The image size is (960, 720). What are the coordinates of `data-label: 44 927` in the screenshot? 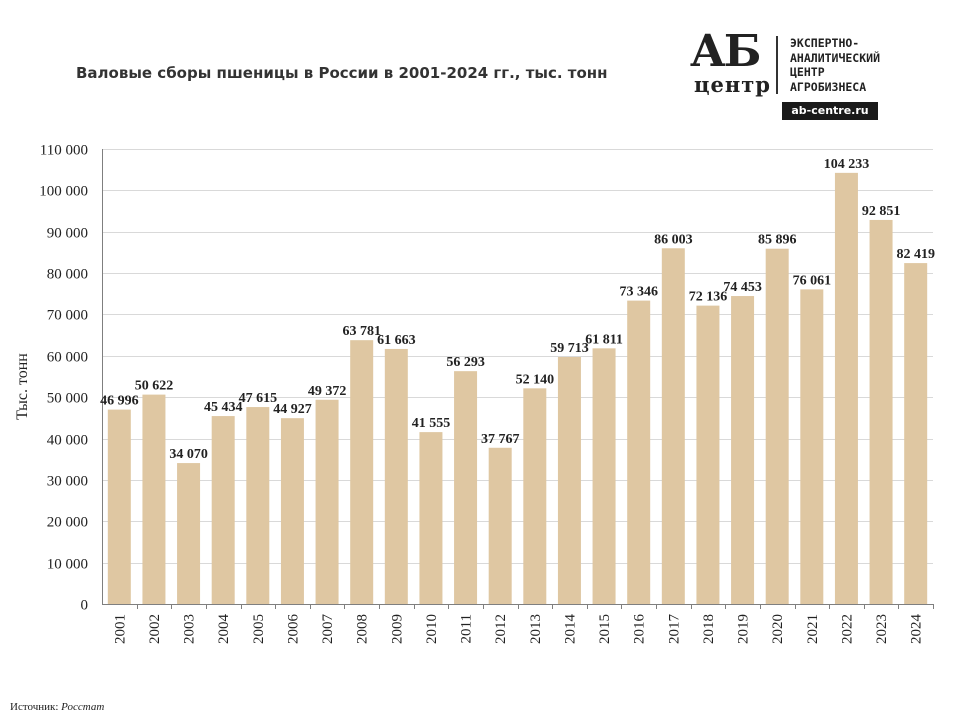 It's located at (292, 409).